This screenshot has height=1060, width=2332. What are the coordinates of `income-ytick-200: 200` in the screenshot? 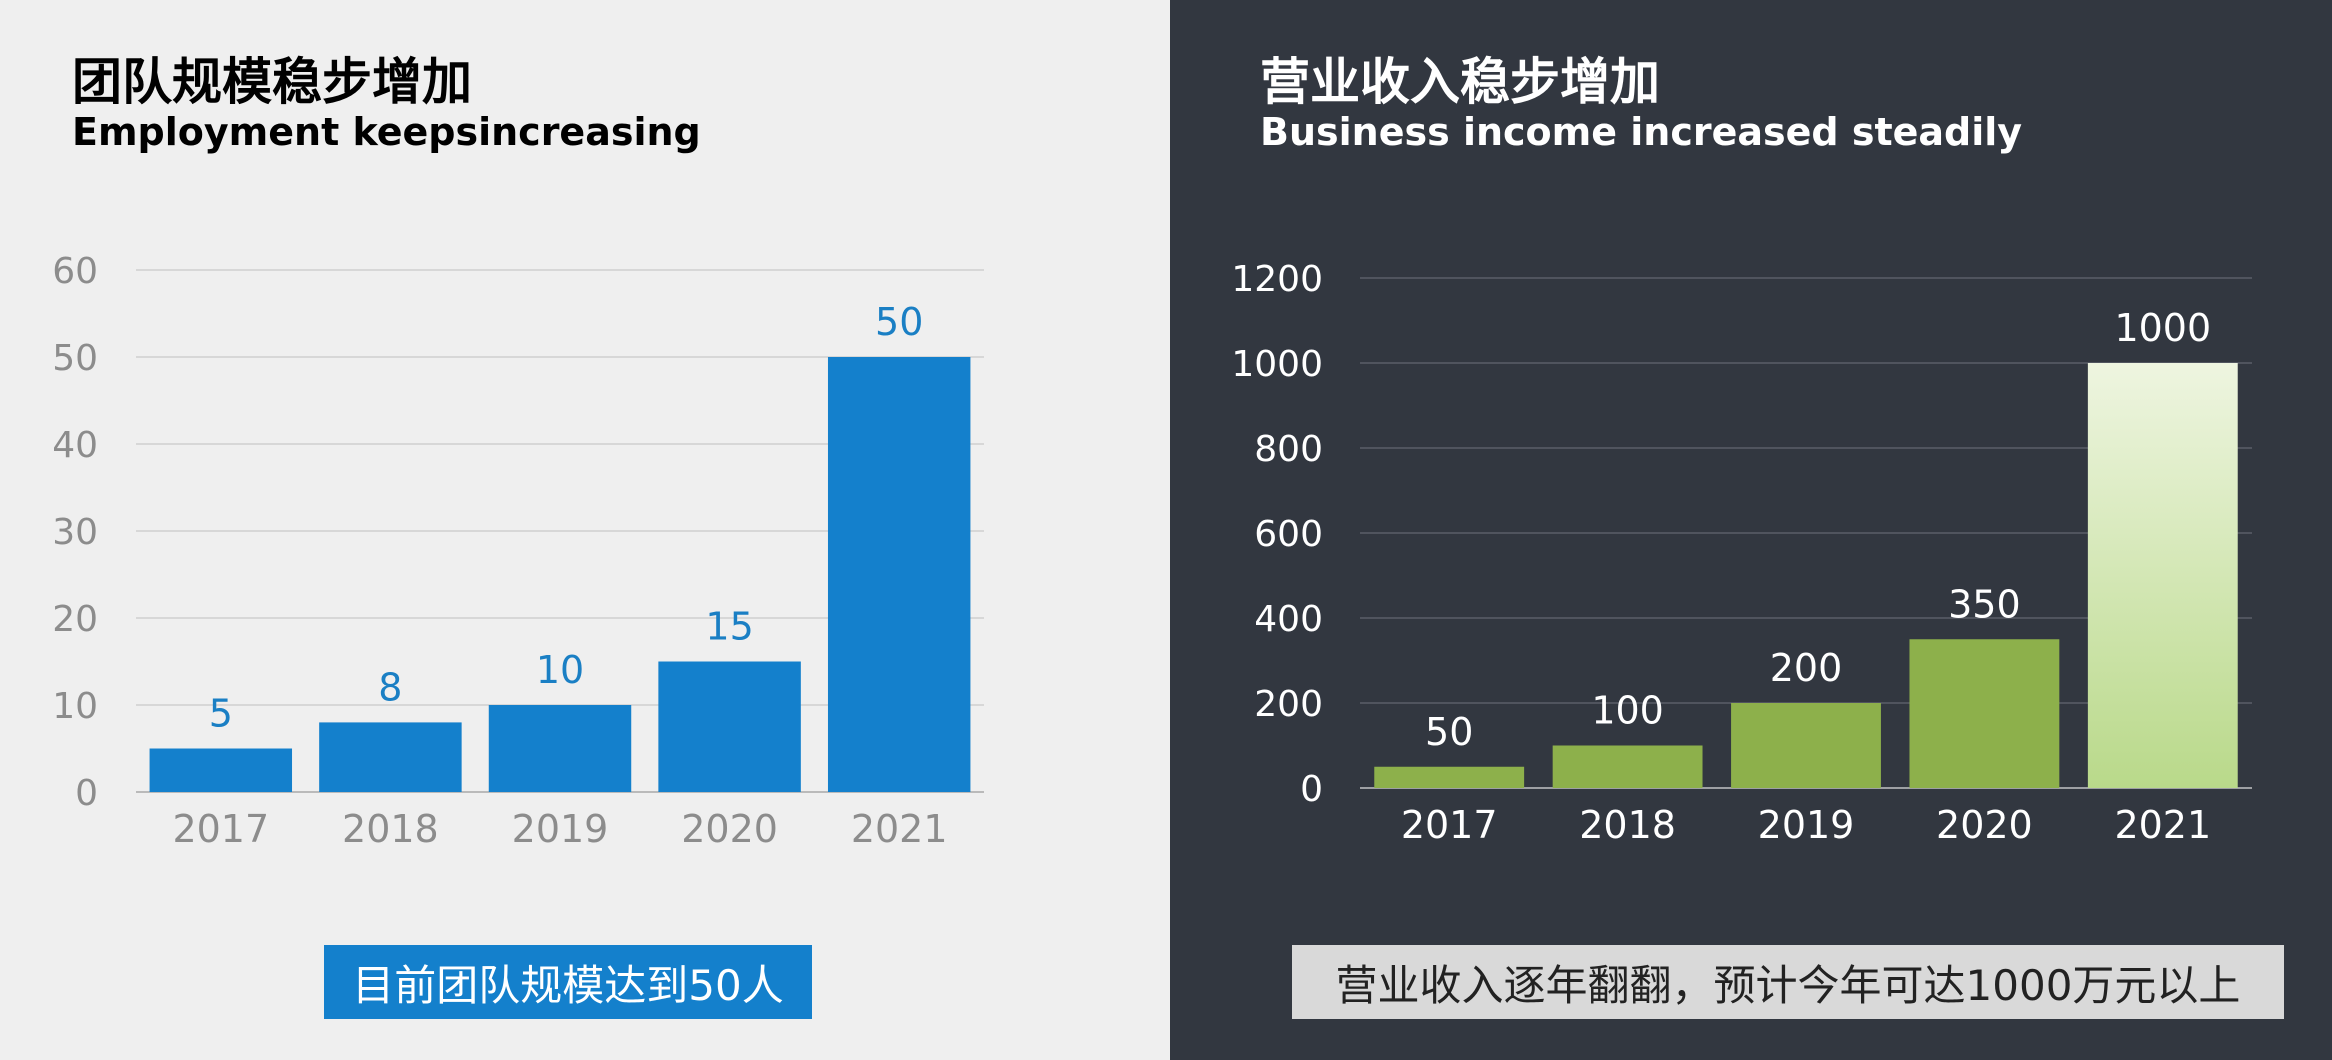 It's located at (1288, 704).